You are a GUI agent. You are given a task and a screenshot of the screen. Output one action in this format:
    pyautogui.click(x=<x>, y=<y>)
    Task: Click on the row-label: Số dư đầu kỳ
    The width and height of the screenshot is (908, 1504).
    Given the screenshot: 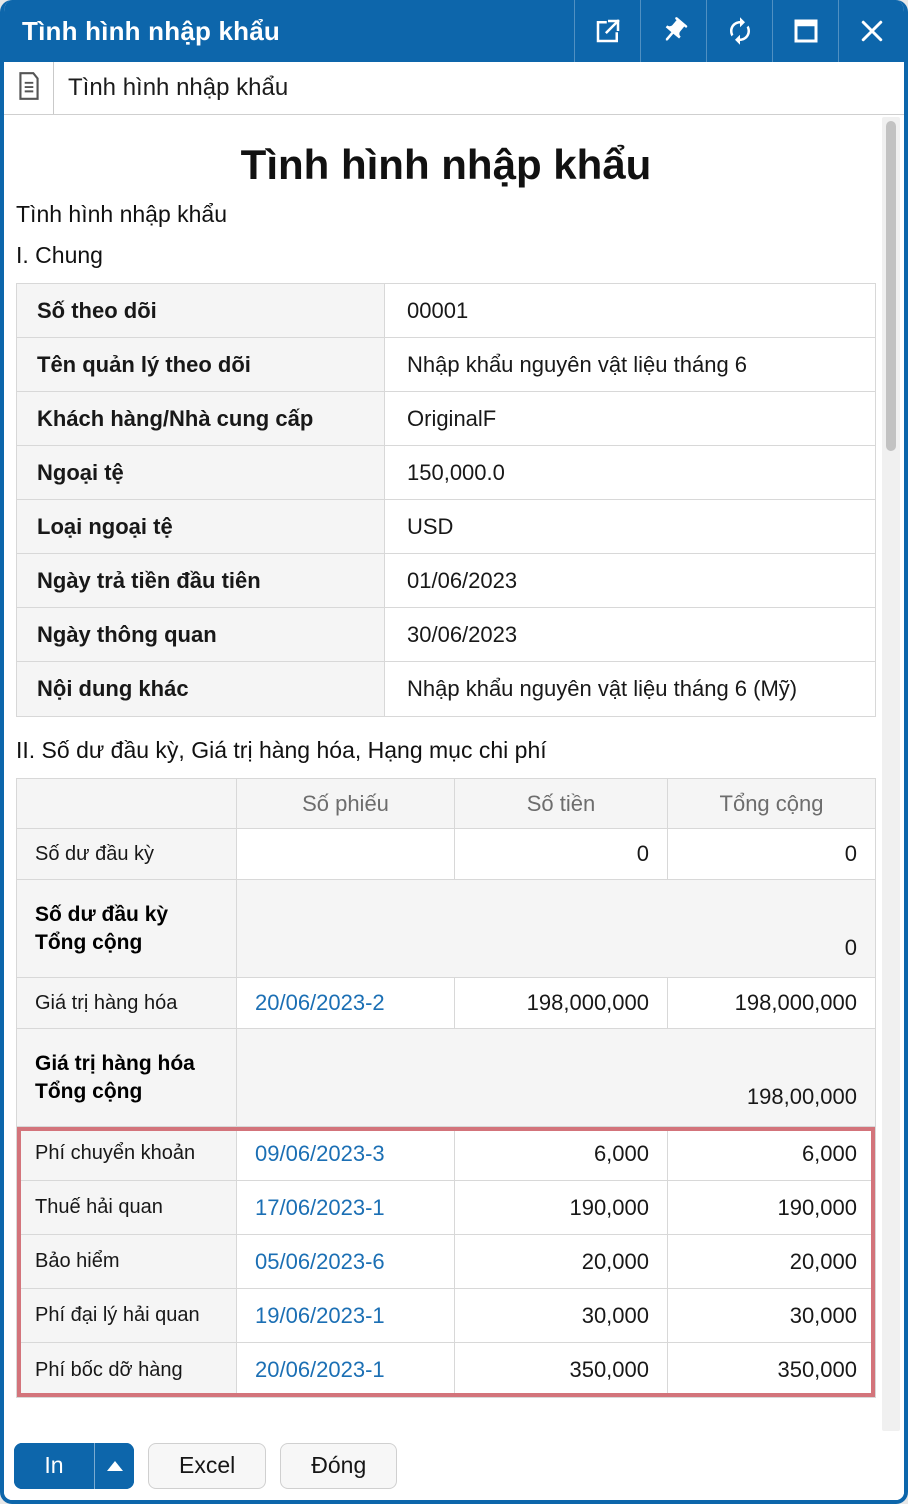 What is the action you would take?
    pyautogui.click(x=127, y=854)
    